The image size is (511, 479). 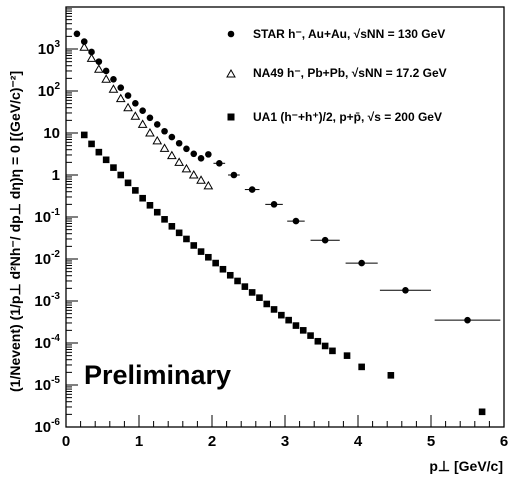 I want to click on legend-marker-ua1, so click(x=231, y=117).